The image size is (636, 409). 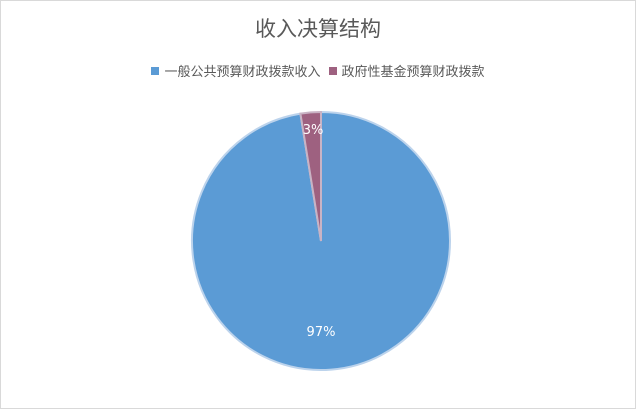 I want to click on legend-label: 一般公共预算财政拨款收入, so click(x=242, y=72).